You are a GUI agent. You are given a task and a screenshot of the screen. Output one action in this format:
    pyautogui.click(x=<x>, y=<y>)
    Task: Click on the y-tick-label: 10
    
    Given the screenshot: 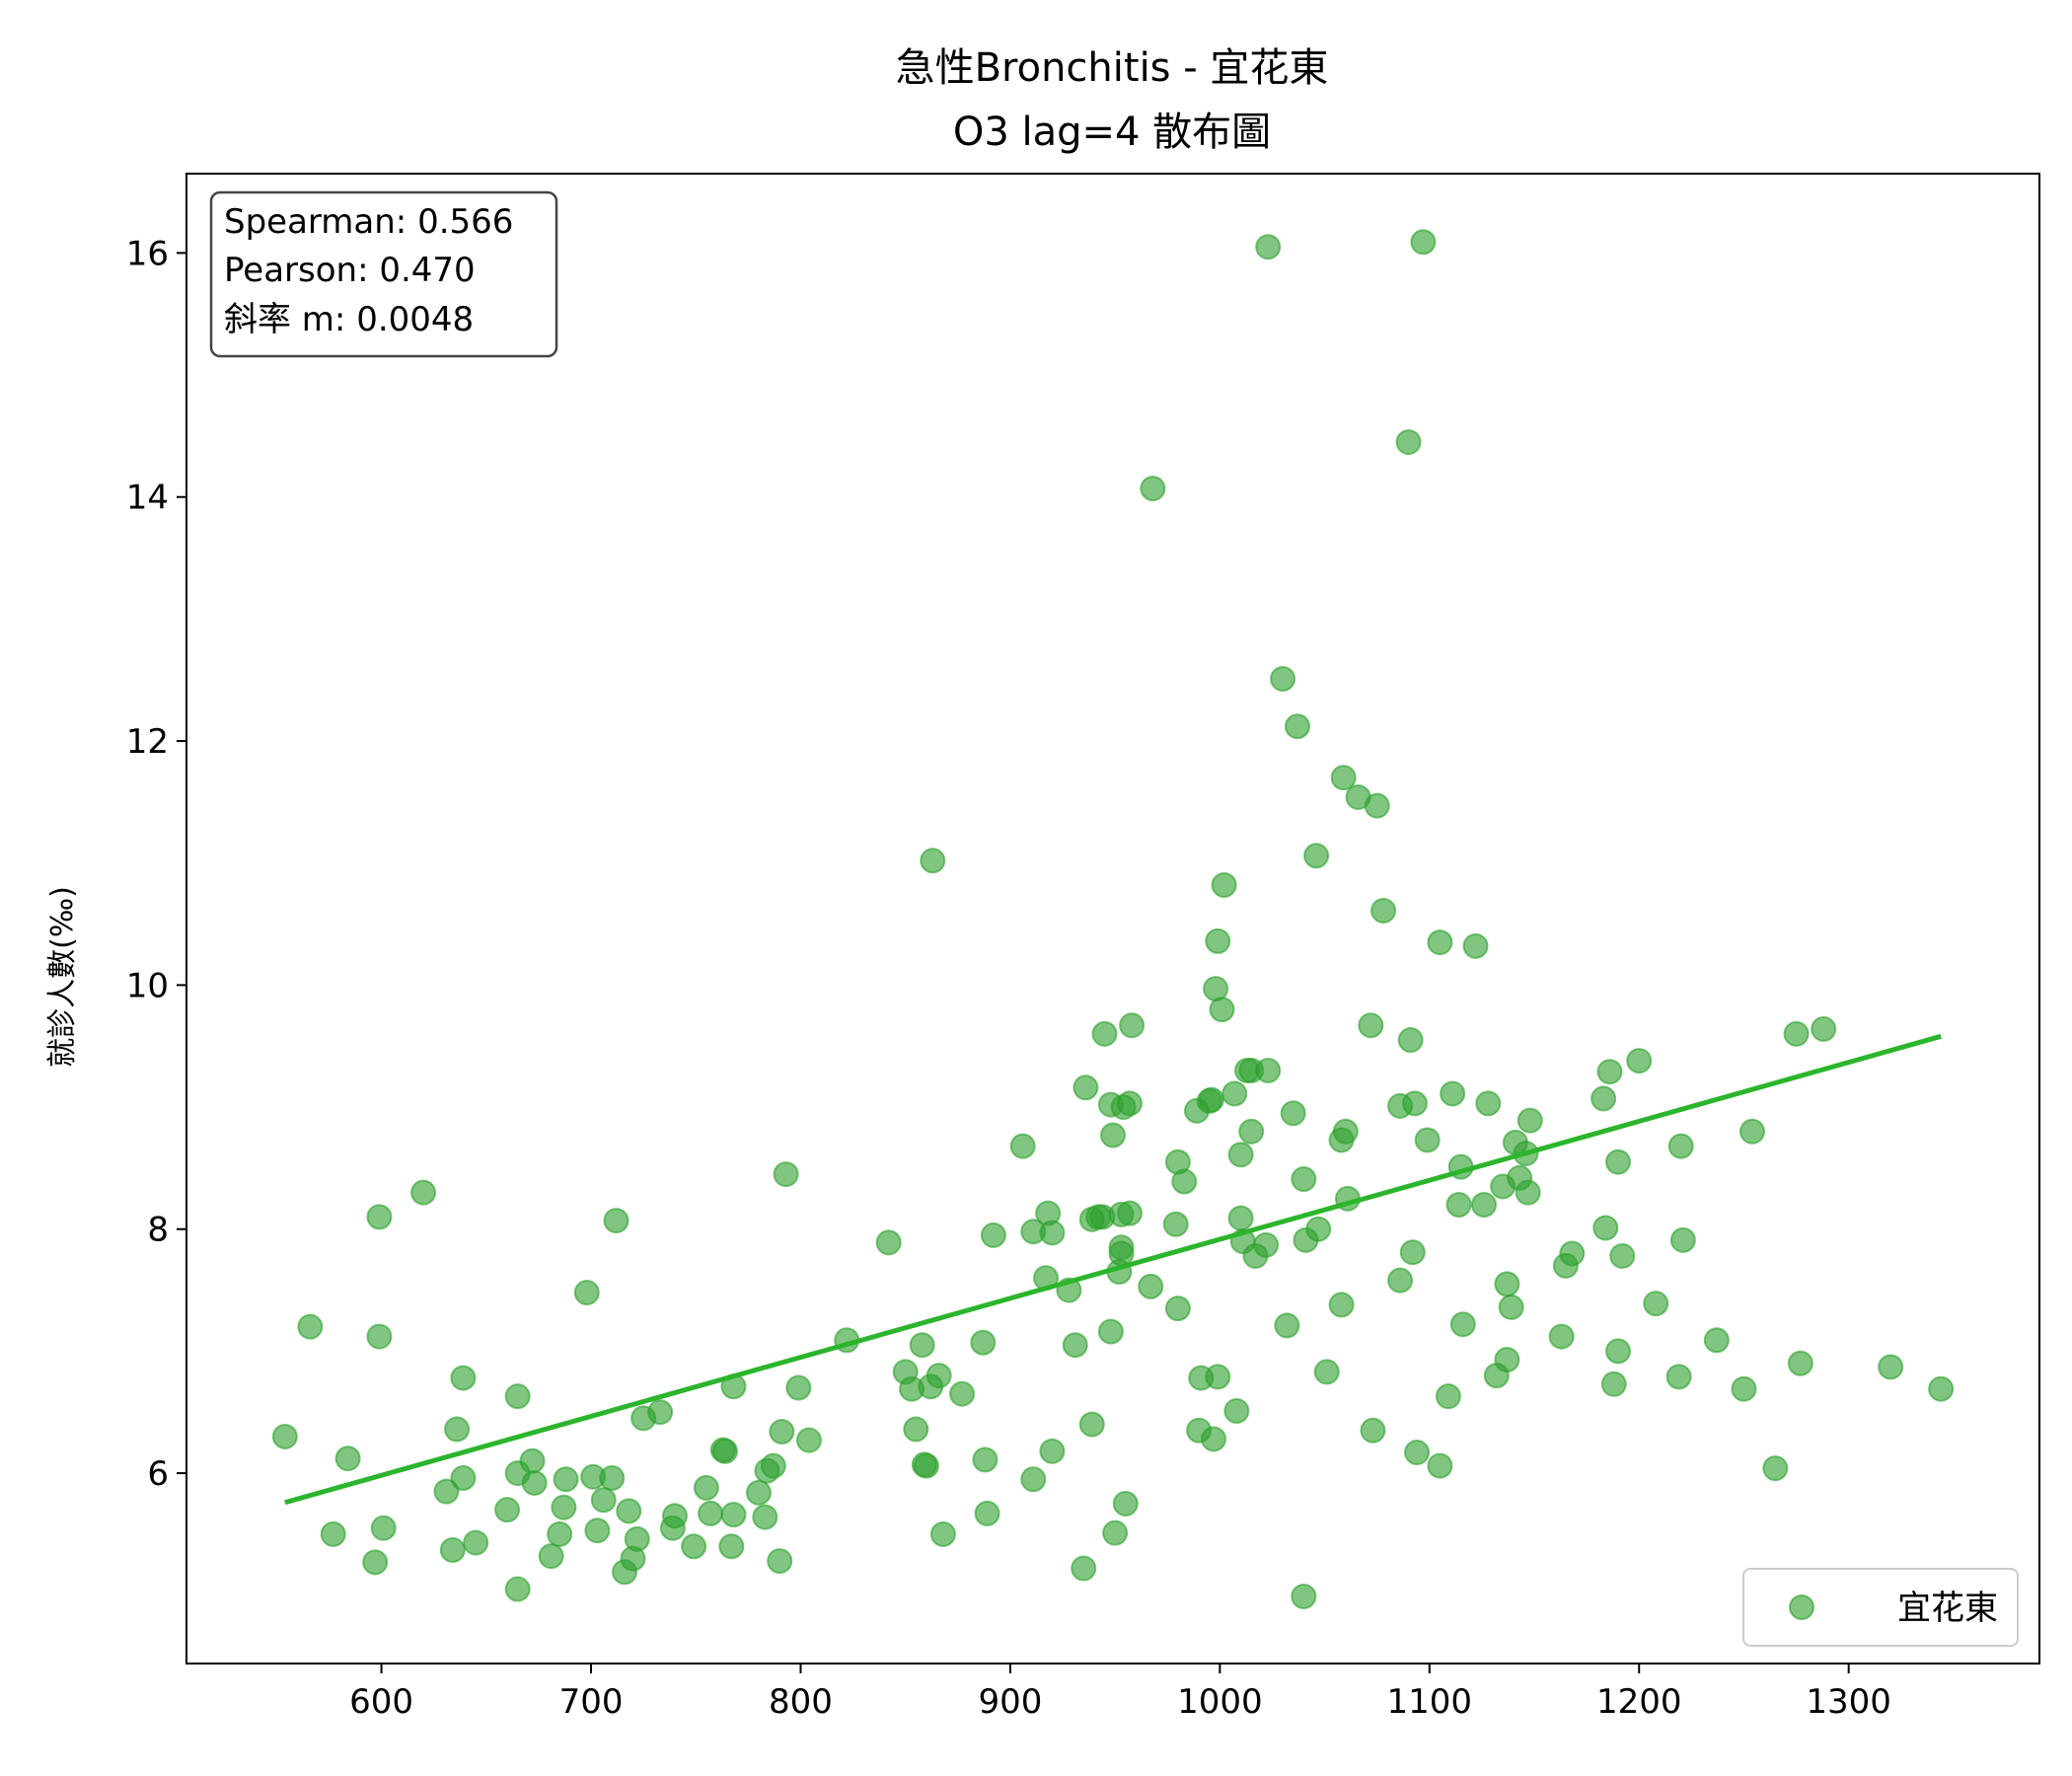 What is the action you would take?
    pyautogui.click(x=148, y=986)
    